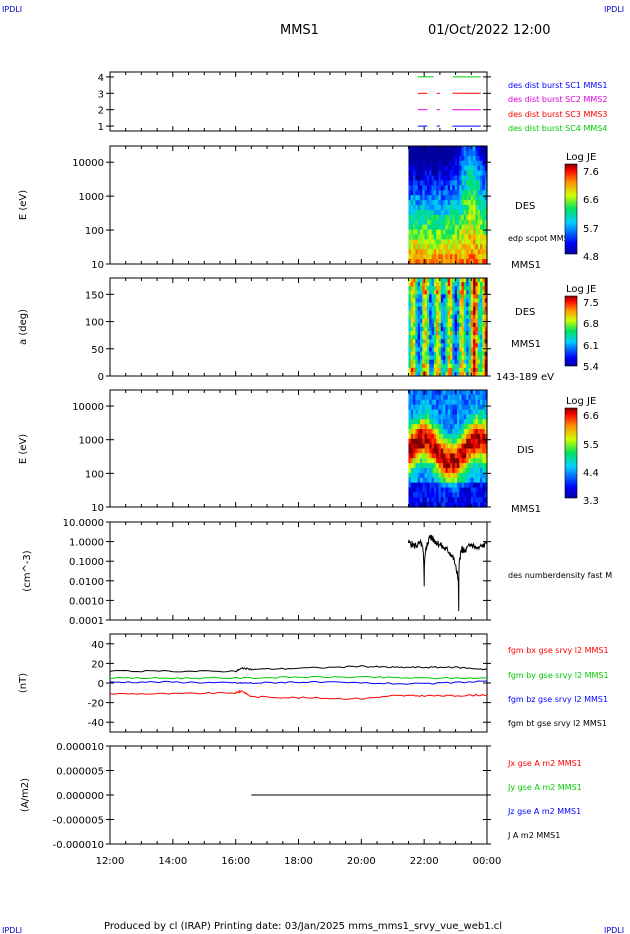 This screenshot has width=630, height=934. Describe the element at coordinates (101, 684) in the screenshot. I see `ytick-label: 0` at that location.